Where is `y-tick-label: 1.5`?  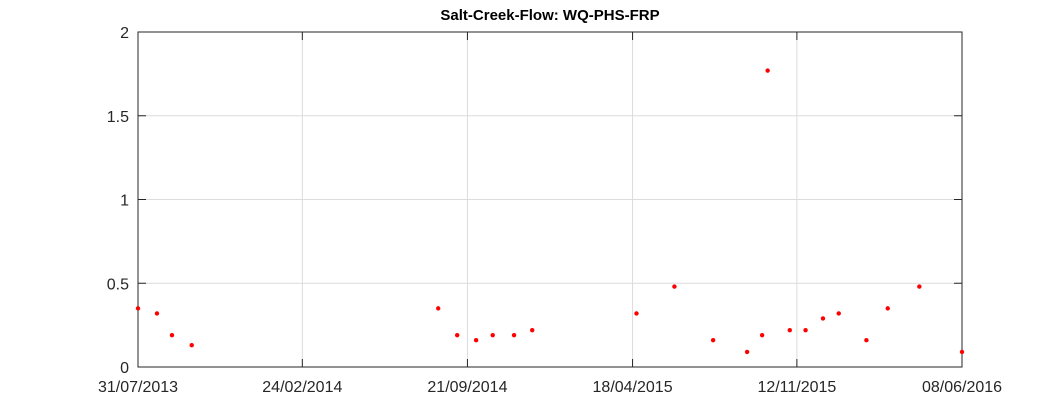 y-tick-label: 1.5 is located at coordinates (118, 117).